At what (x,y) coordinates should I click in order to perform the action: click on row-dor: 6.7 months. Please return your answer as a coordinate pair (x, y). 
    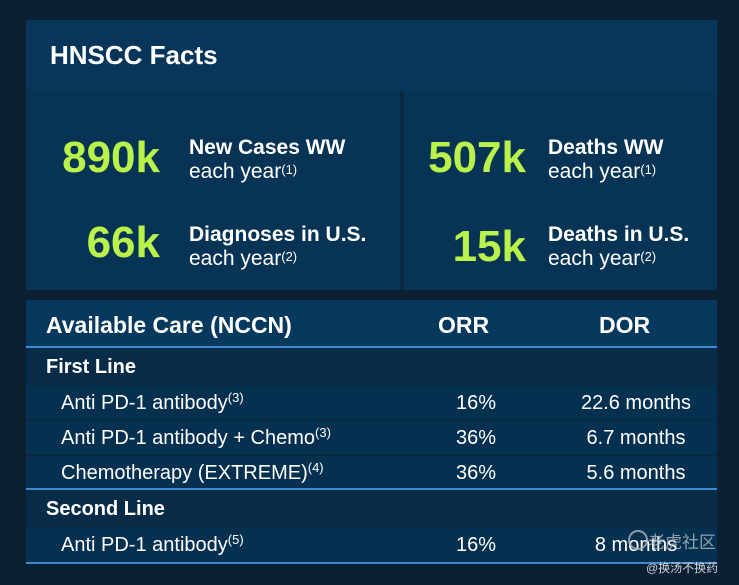
    Looking at the image, I should click on (636, 438).